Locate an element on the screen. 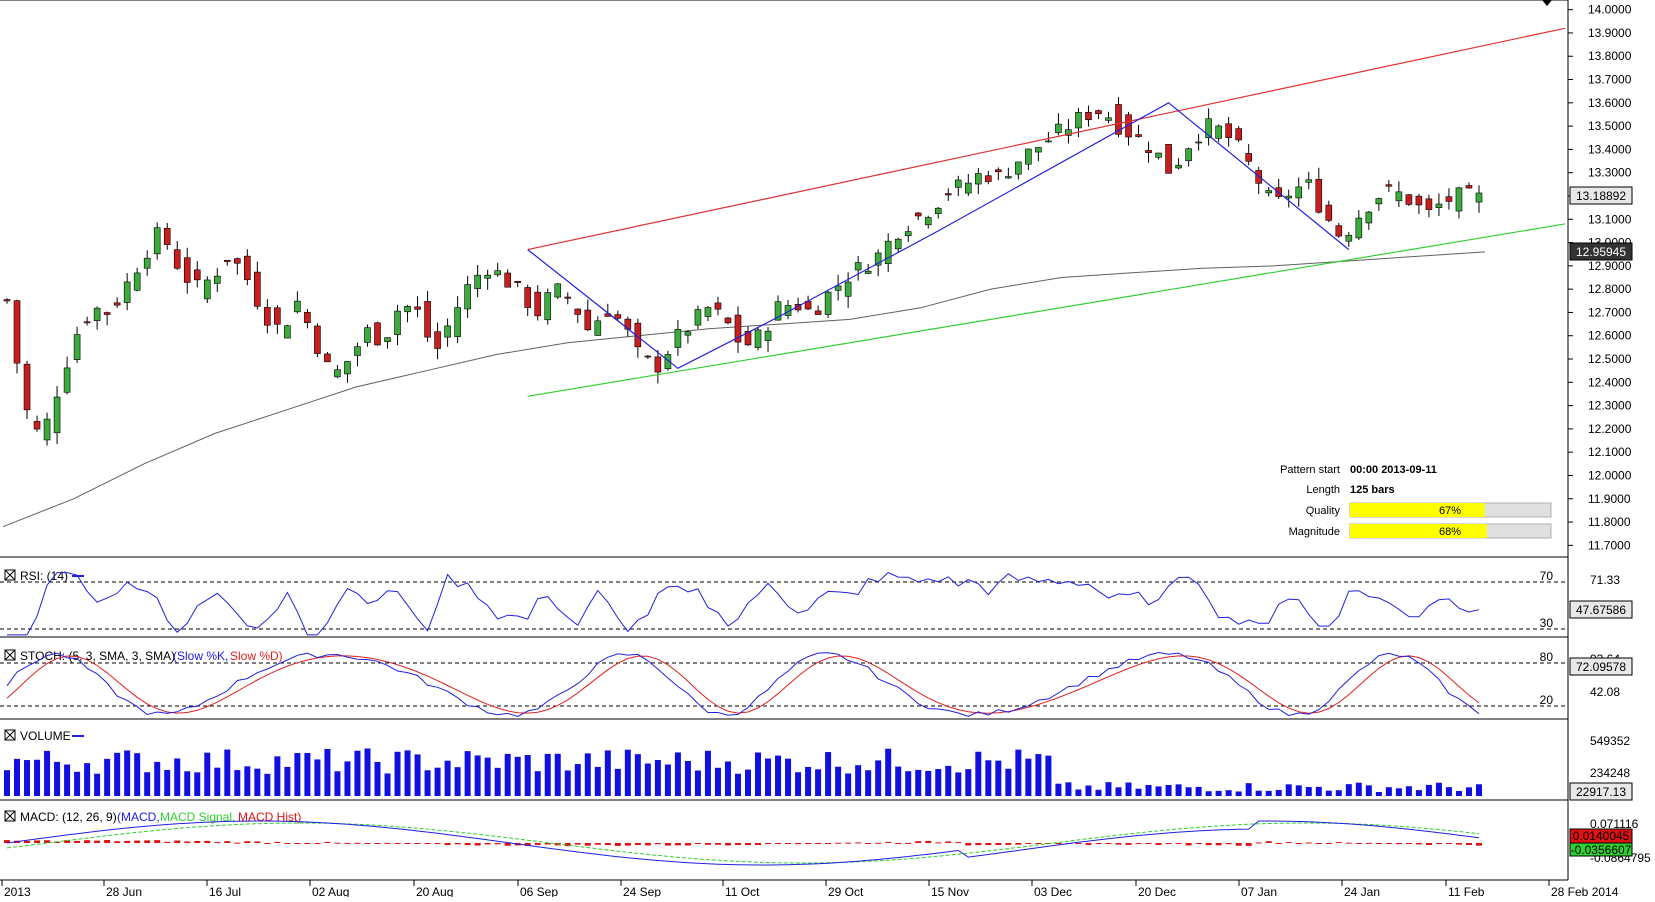 Image resolution: width=1655 pixels, height=902 pixels. quality-label: Quality is located at coordinates (1323, 511).